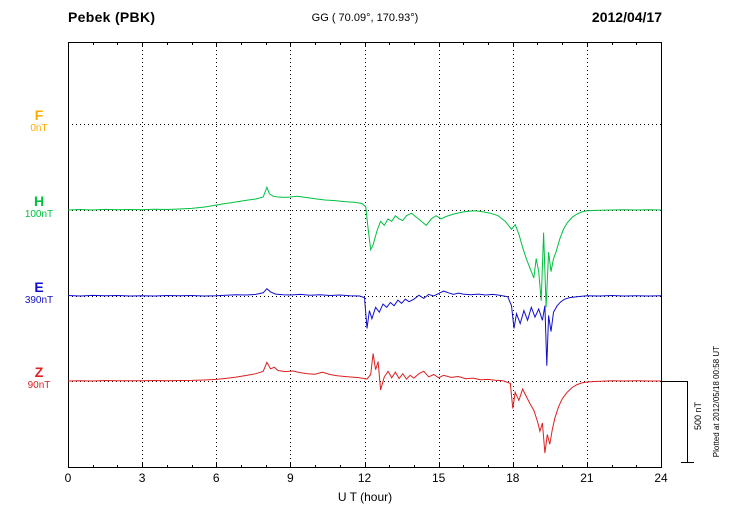 This screenshot has height=520, width=730. Describe the element at coordinates (39, 287) in the screenshot. I see `component-letter-E: E` at that location.